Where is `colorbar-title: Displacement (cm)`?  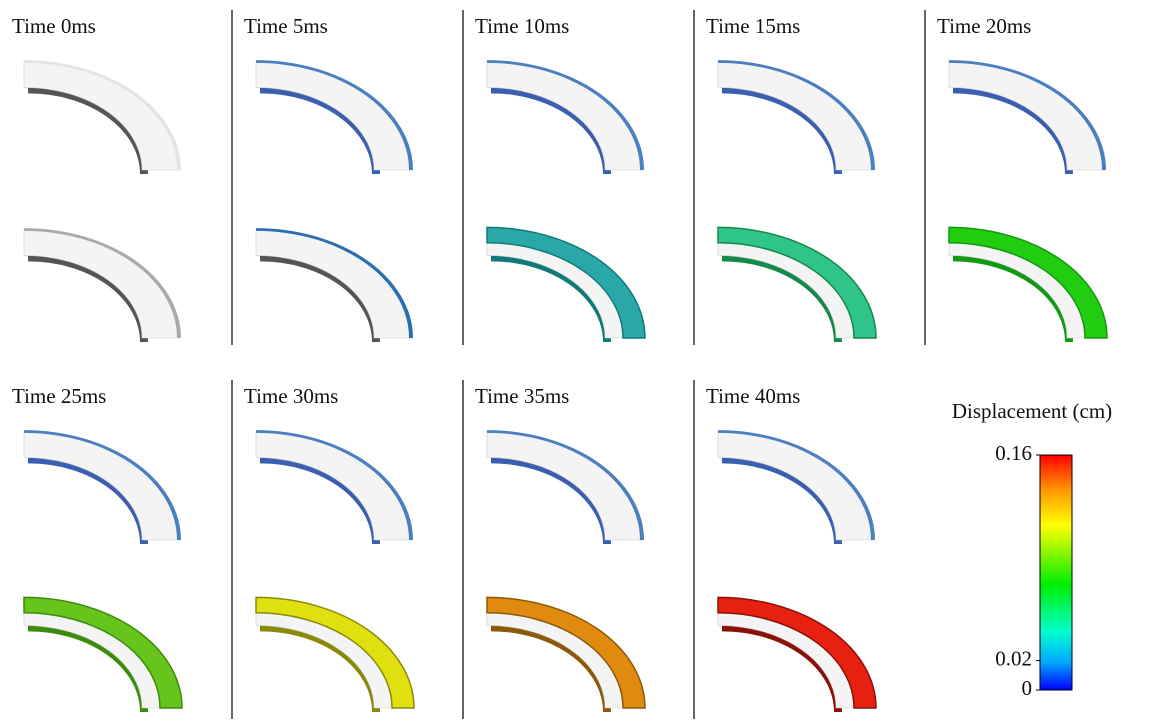
colorbar-title: Displacement (cm) is located at coordinates (1032, 411).